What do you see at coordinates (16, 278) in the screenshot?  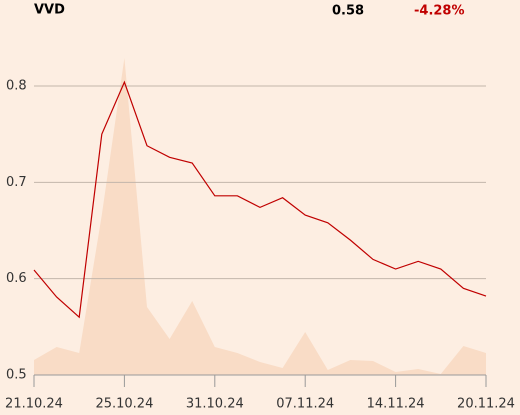 I see `y-tick-label: 0.6` at bounding box center [16, 278].